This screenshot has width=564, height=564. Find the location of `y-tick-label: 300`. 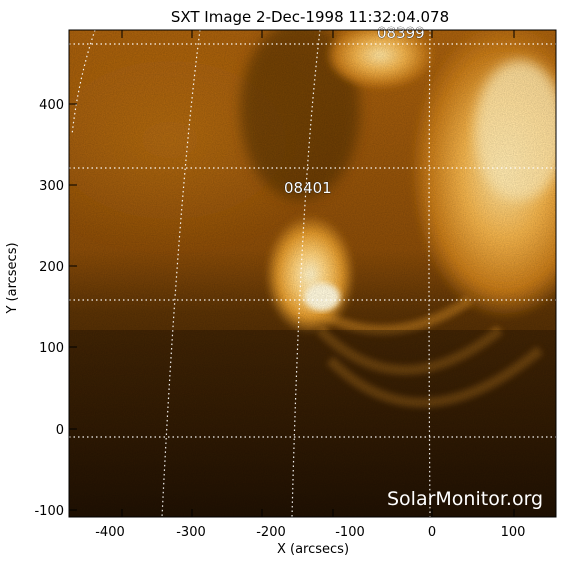

y-tick-label: 300 is located at coordinates (51, 186).